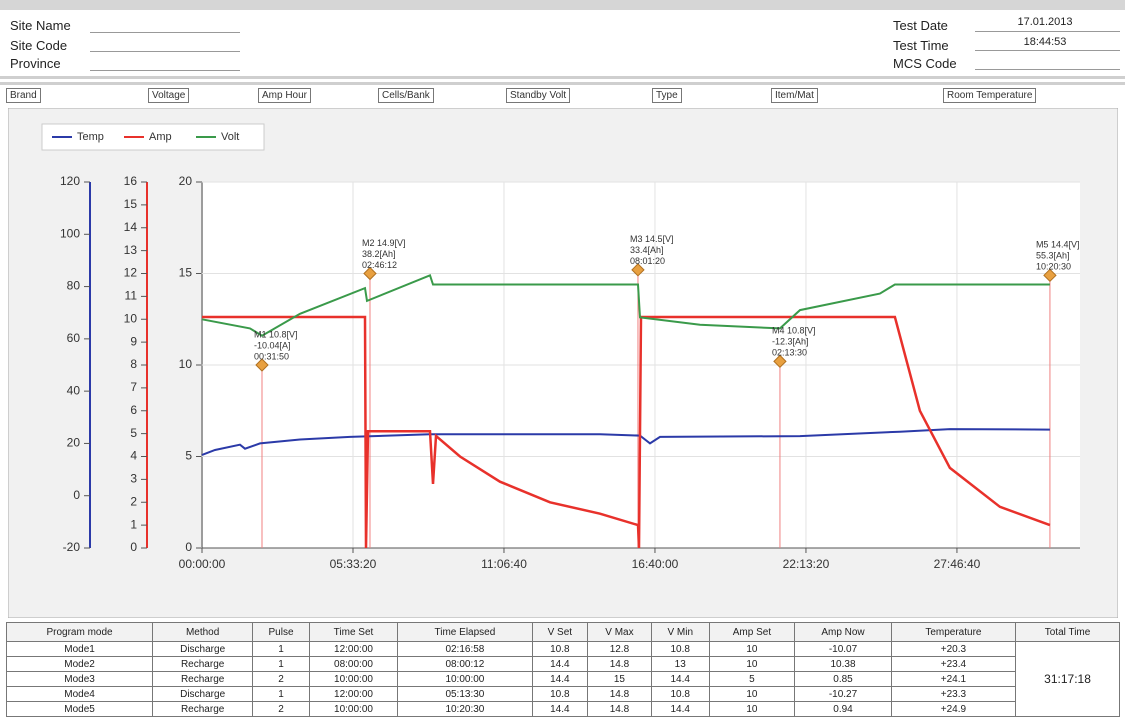 The height and width of the screenshot is (718, 1125). I want to click on y-tick-label: 11, so click(131, 296).